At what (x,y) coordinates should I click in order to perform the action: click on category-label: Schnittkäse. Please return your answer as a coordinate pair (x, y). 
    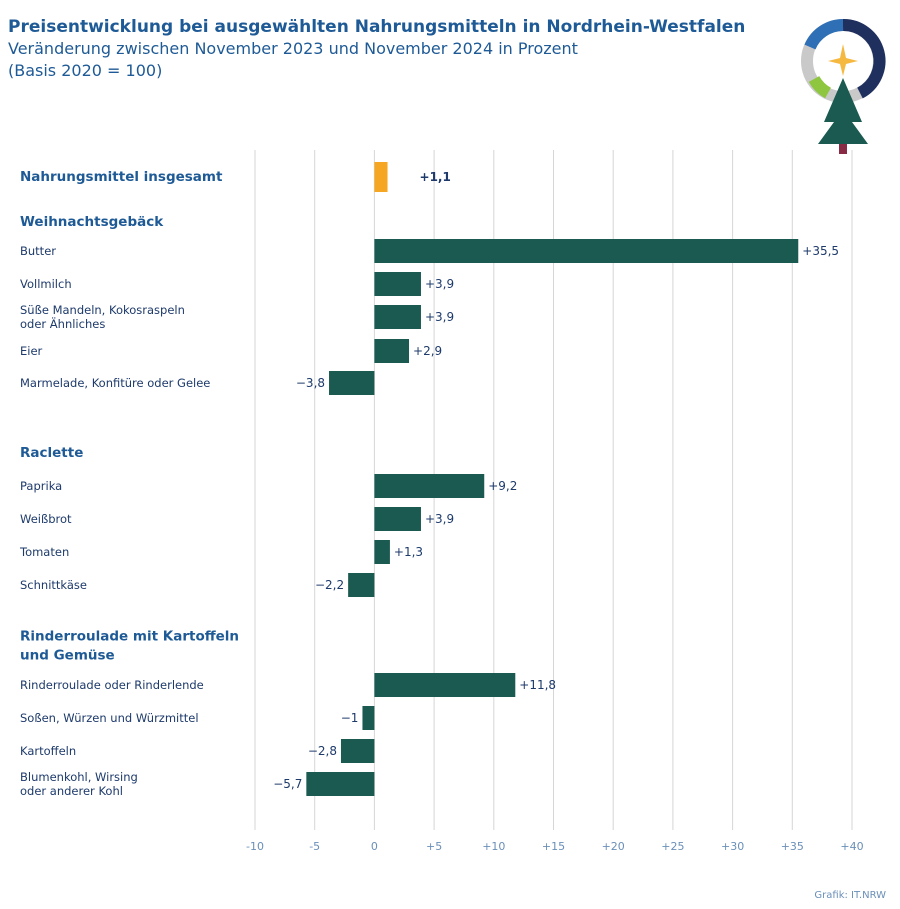
    Looking at the image, I should click on (53, 585).